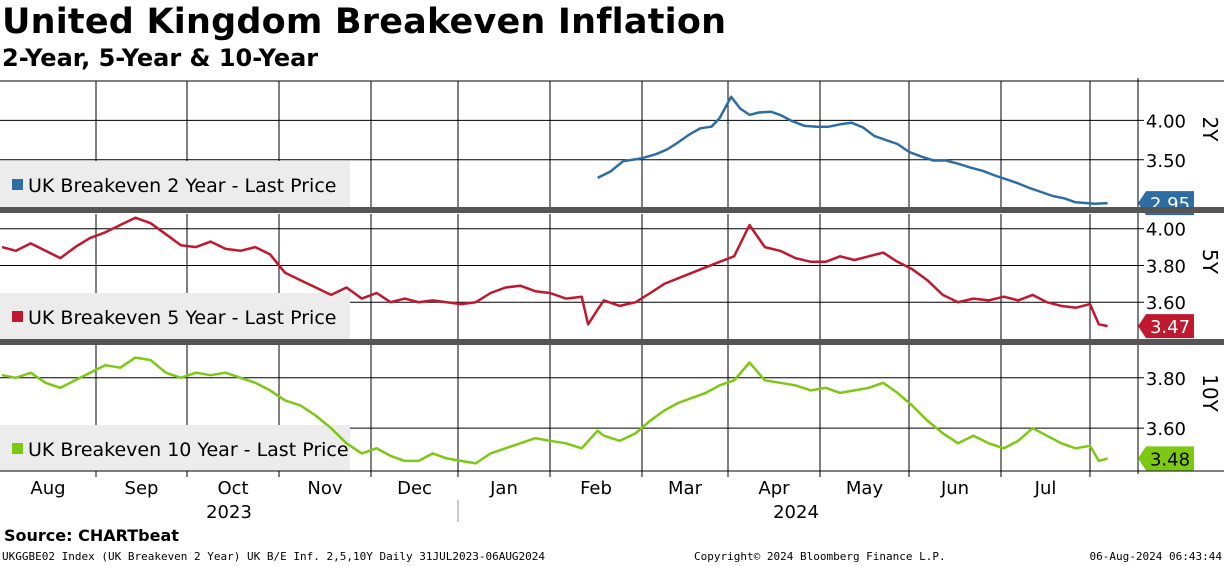 Image resolution: width=1224 pixels, height=566 pixels. Describe the element at coordinates (1170, 459) in the screenshot. I see `last-price-value: 3.48` at that location.